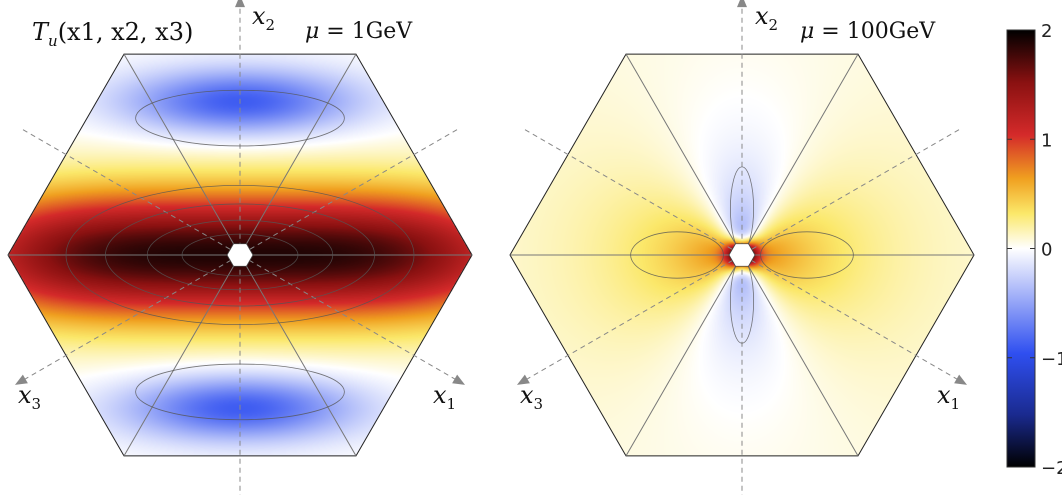 This screenshot has height=495, width=1062. What do you see at coordinates (1046, 140) in the screenshot?
I see `colorbar-tick-label: 1` at bounding box center [1046, 140].